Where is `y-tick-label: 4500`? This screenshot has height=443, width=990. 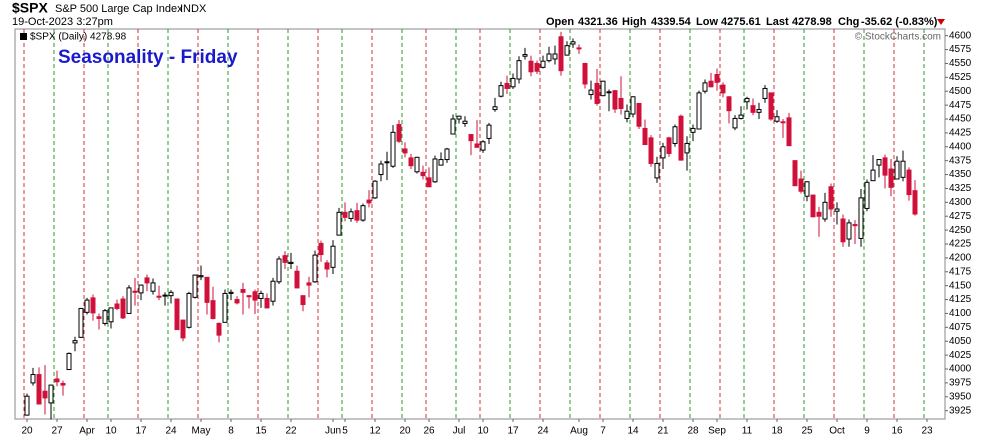
y-tick-label: 4500 is located at coordinates (960, 91).